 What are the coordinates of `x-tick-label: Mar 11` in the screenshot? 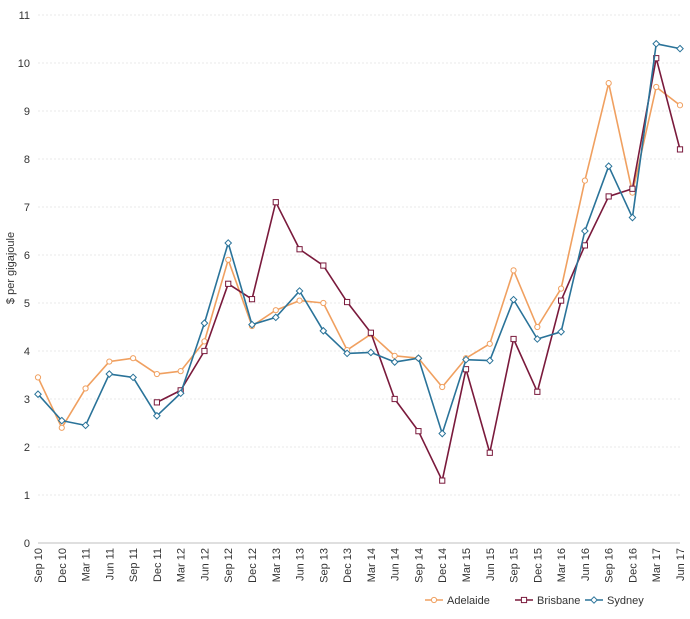 It's located at (87, 564).